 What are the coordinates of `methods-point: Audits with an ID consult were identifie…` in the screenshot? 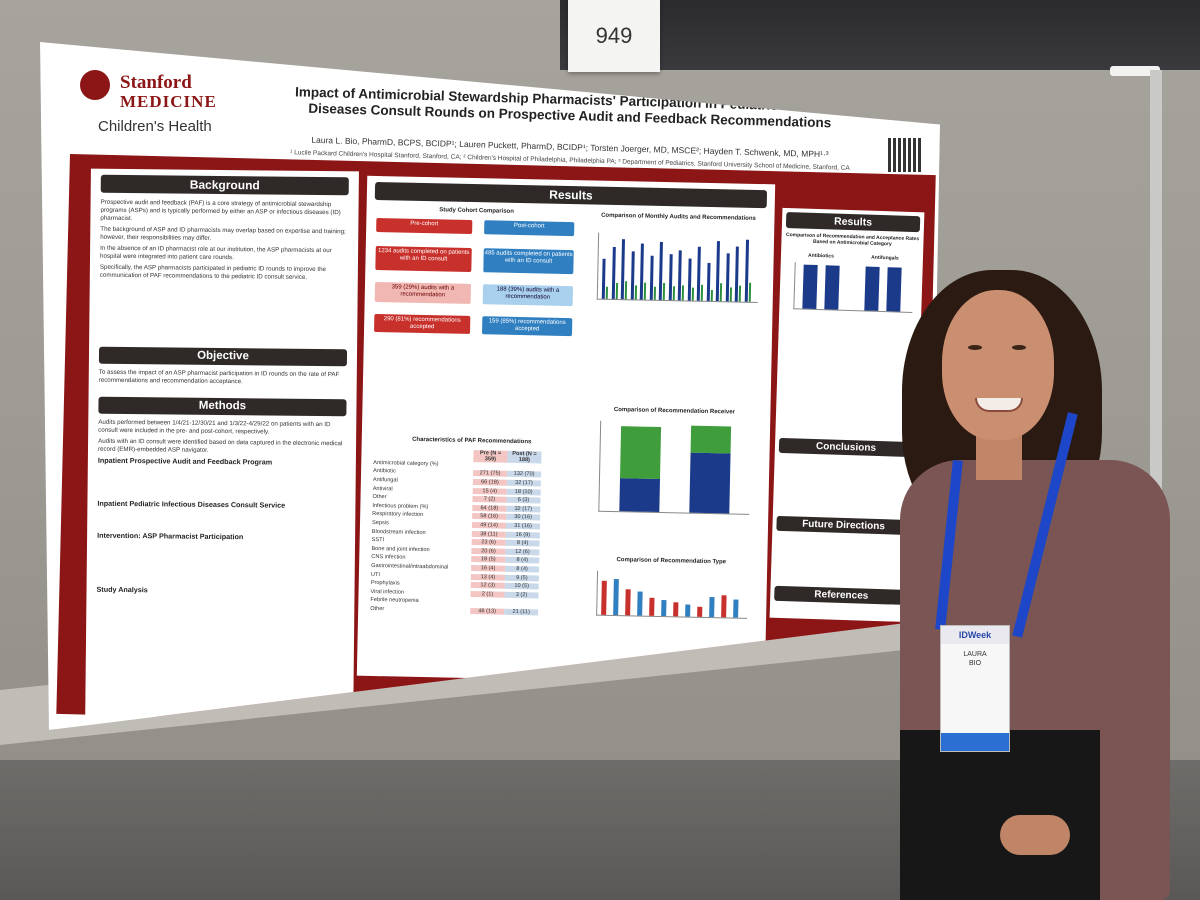 It's located at (220, 445).